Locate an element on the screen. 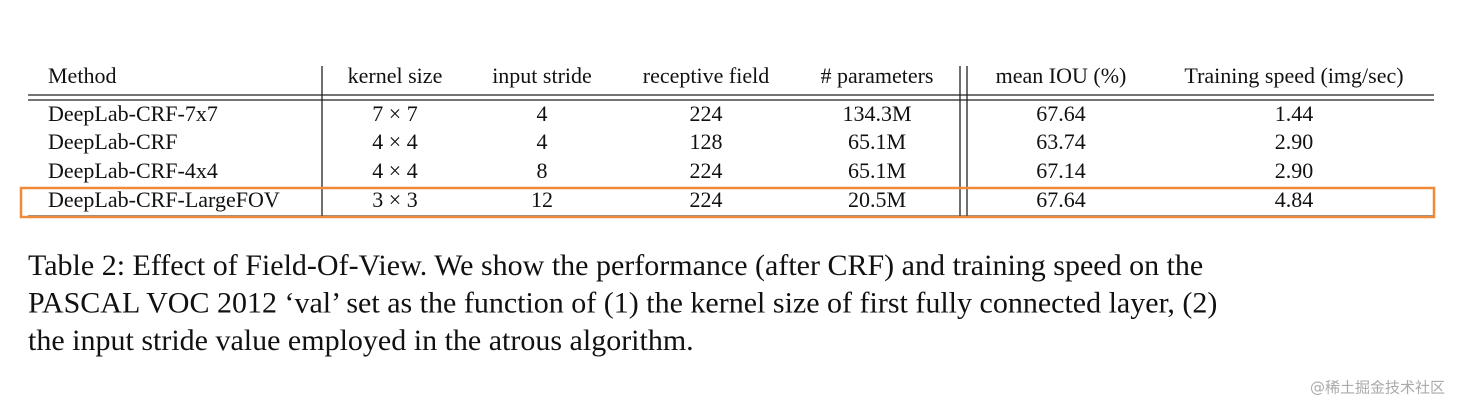 Image resolution: width=1459 pixels, height=413 pixels. table-cell: 128 is located at coordinates (706, 141).